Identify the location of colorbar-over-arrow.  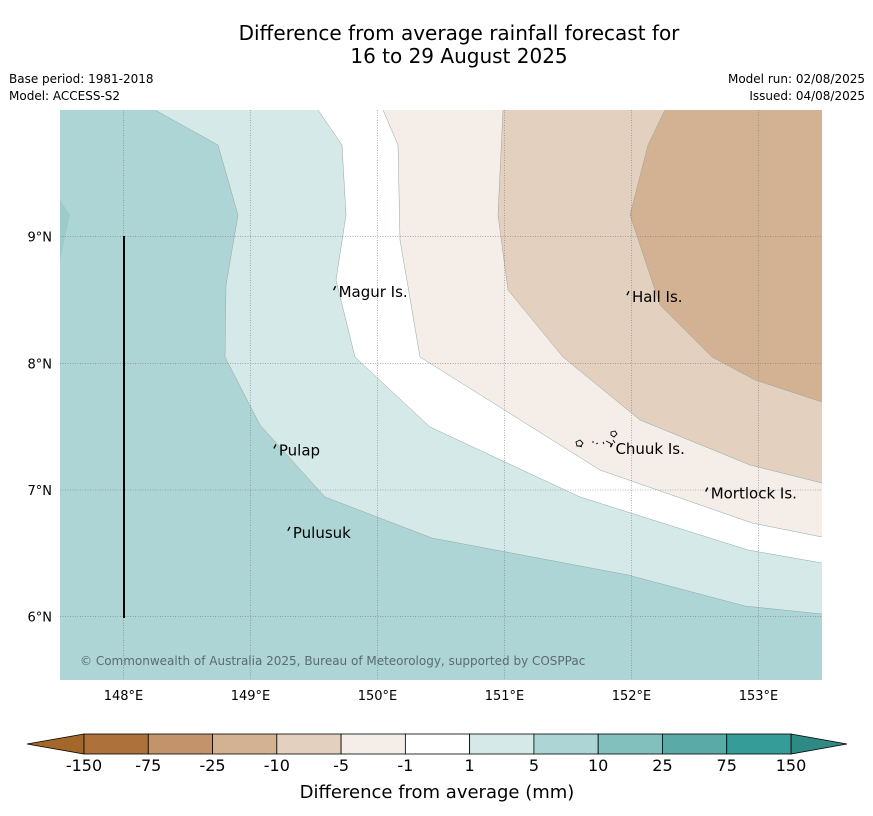
(819, 744).